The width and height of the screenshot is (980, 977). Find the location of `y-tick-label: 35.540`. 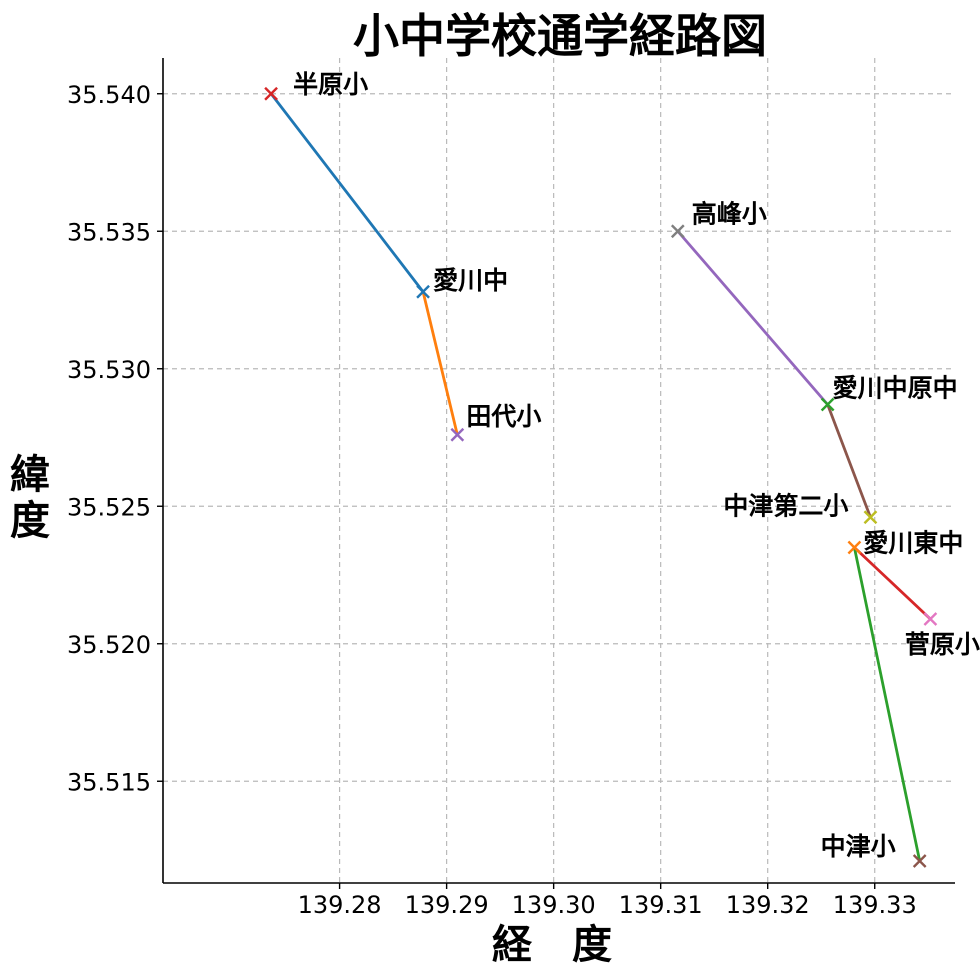

y-tick-label: 35.540 is located at coordinates (109, 95).